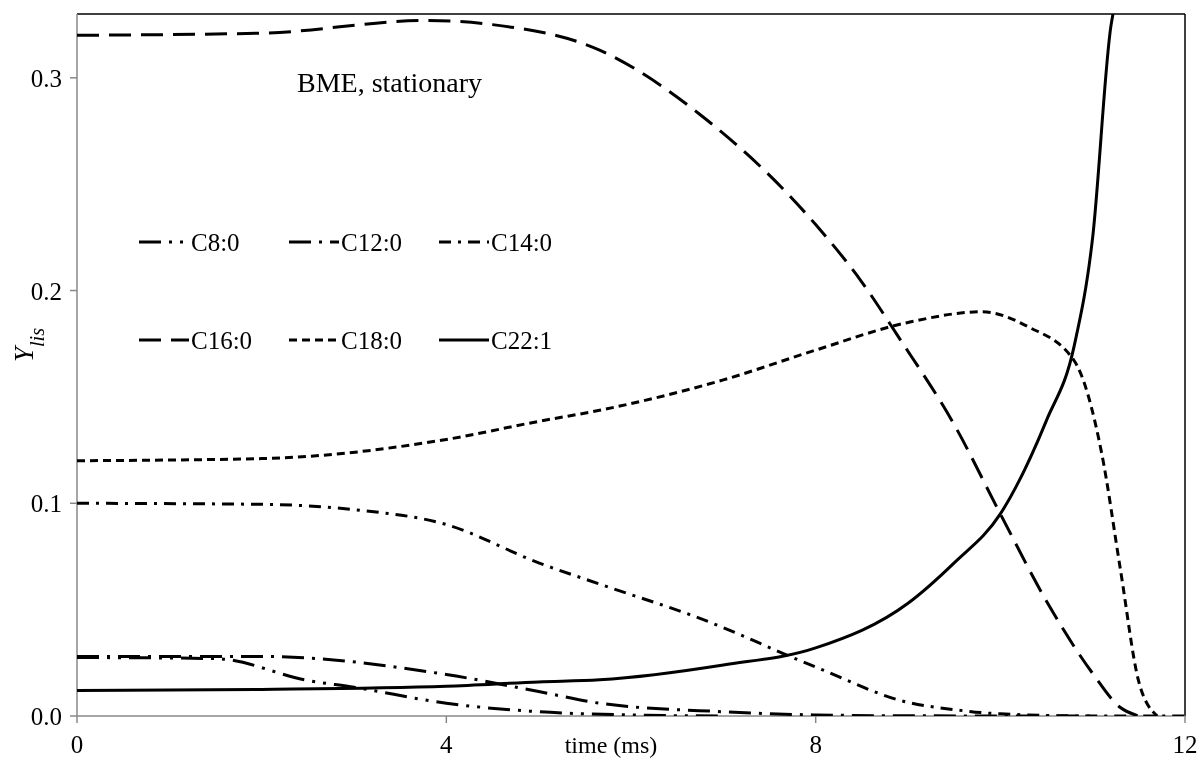 The height and width of the screenshot is (771, 1203). Describe the element at coordinates (77, 744) in the screenshot. I see `x-tick-label: 0` at that location.